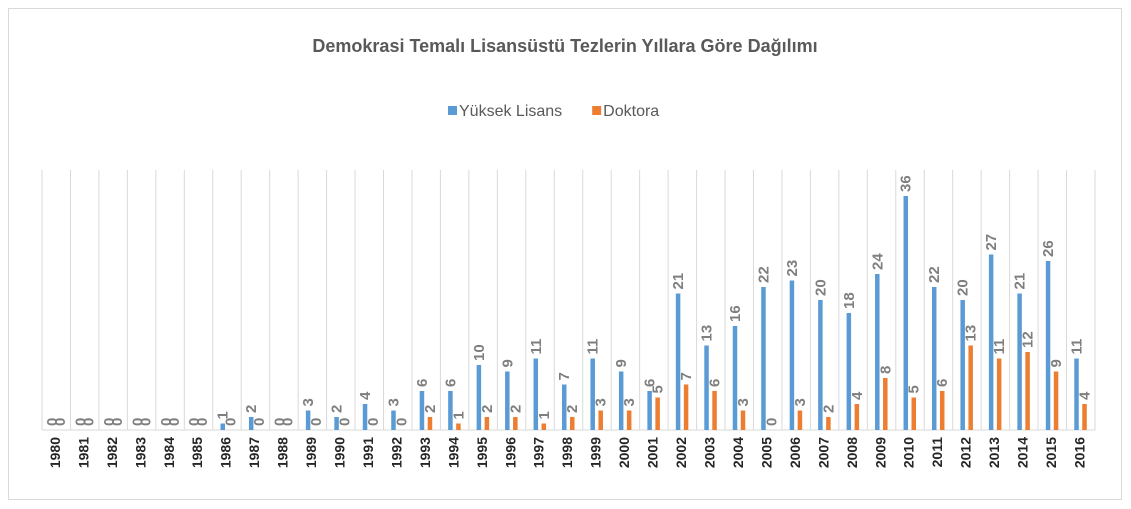 Image resolution: width=1131 pixels, height=509 pixels. What do you see at coordinates (653, 452) in the screenshot?
I see `x-tick-label: 2001` at bounding box center [653, 452].